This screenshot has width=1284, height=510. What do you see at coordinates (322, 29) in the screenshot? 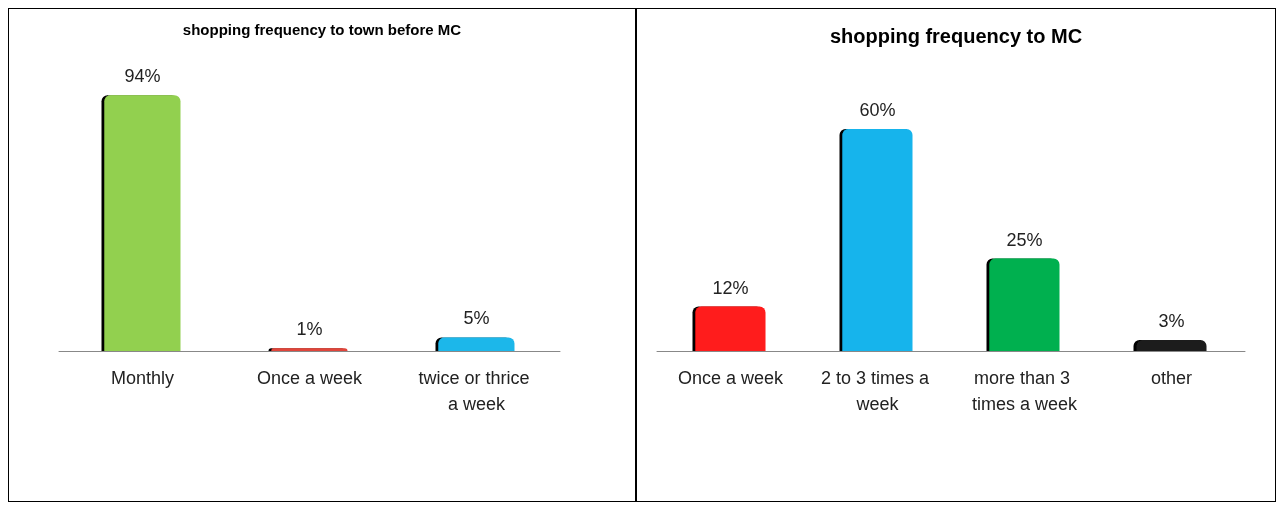
I see `chart-title: shopping frequency to town before MC` at bounding box center [322, 29].